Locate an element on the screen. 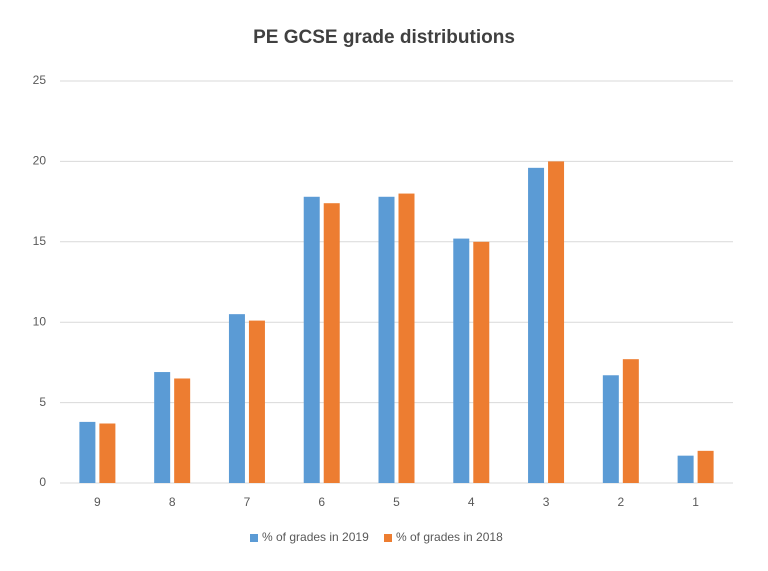 This screenshot has width=768, height=571. legend-label: % of grades in 2019 is located at coordinates (315, 537).